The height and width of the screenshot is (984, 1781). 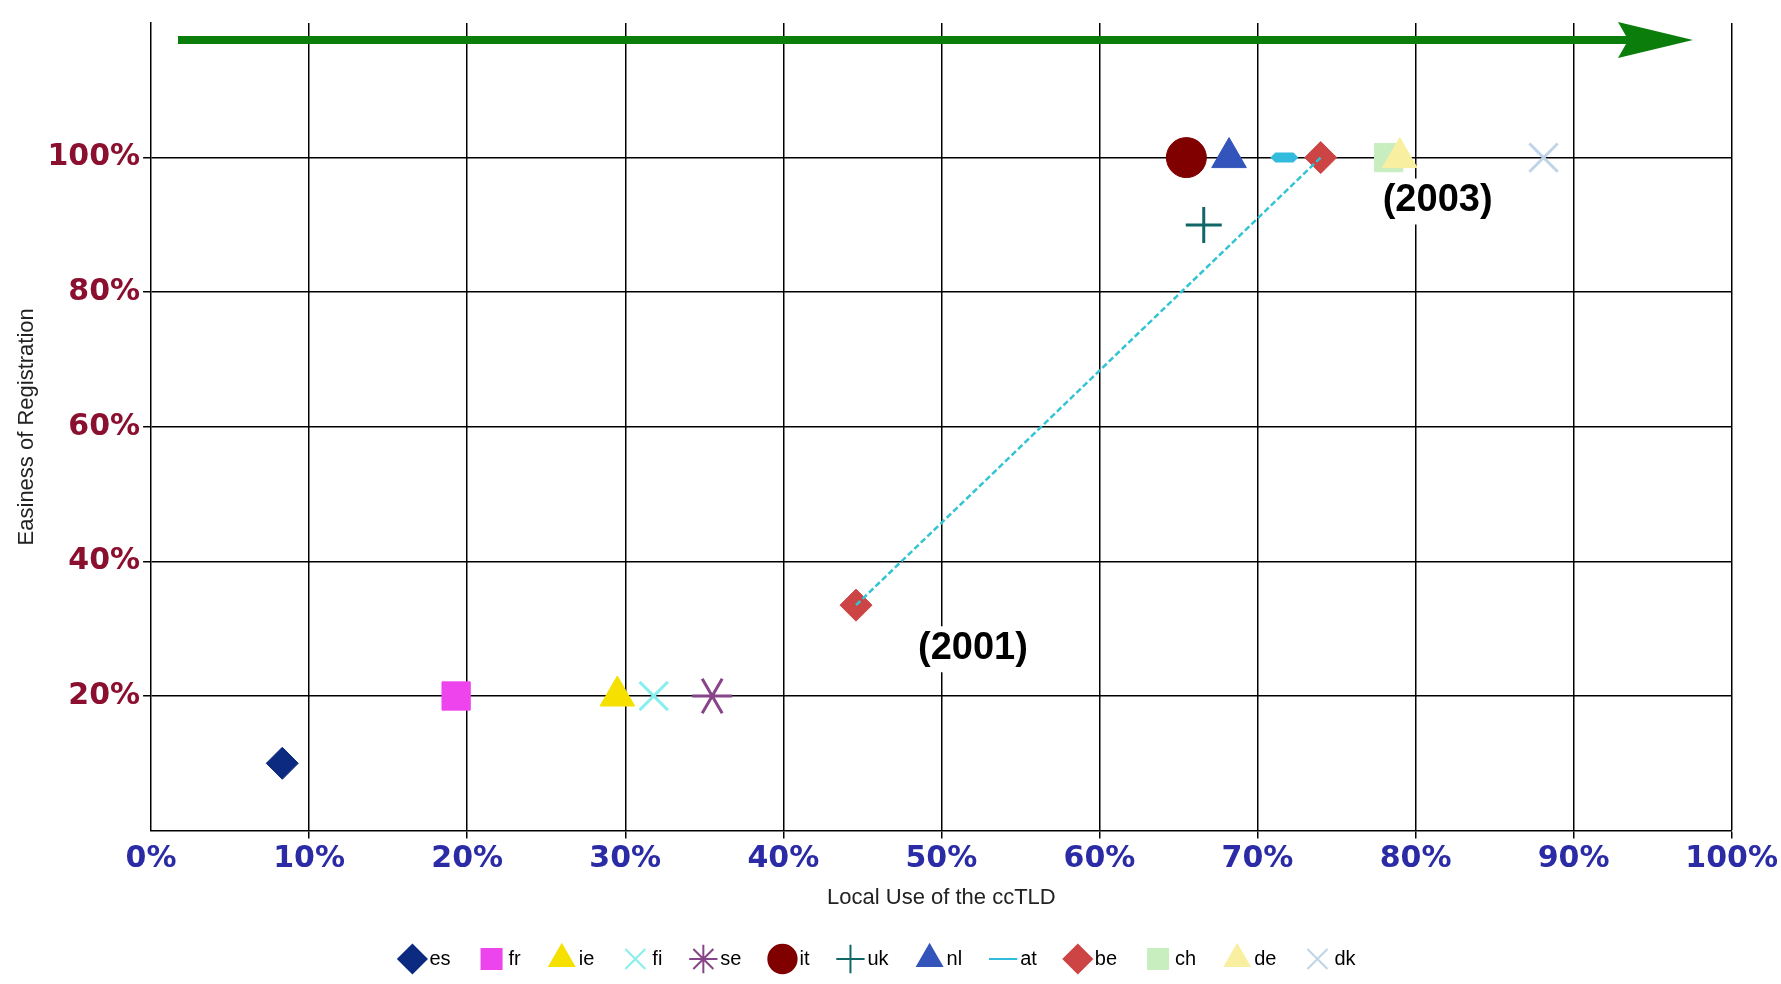 What do you see at coordinates (1029, 957) in the screenshot?
I see `legend-label: at` at bounding box center [1029, 957].